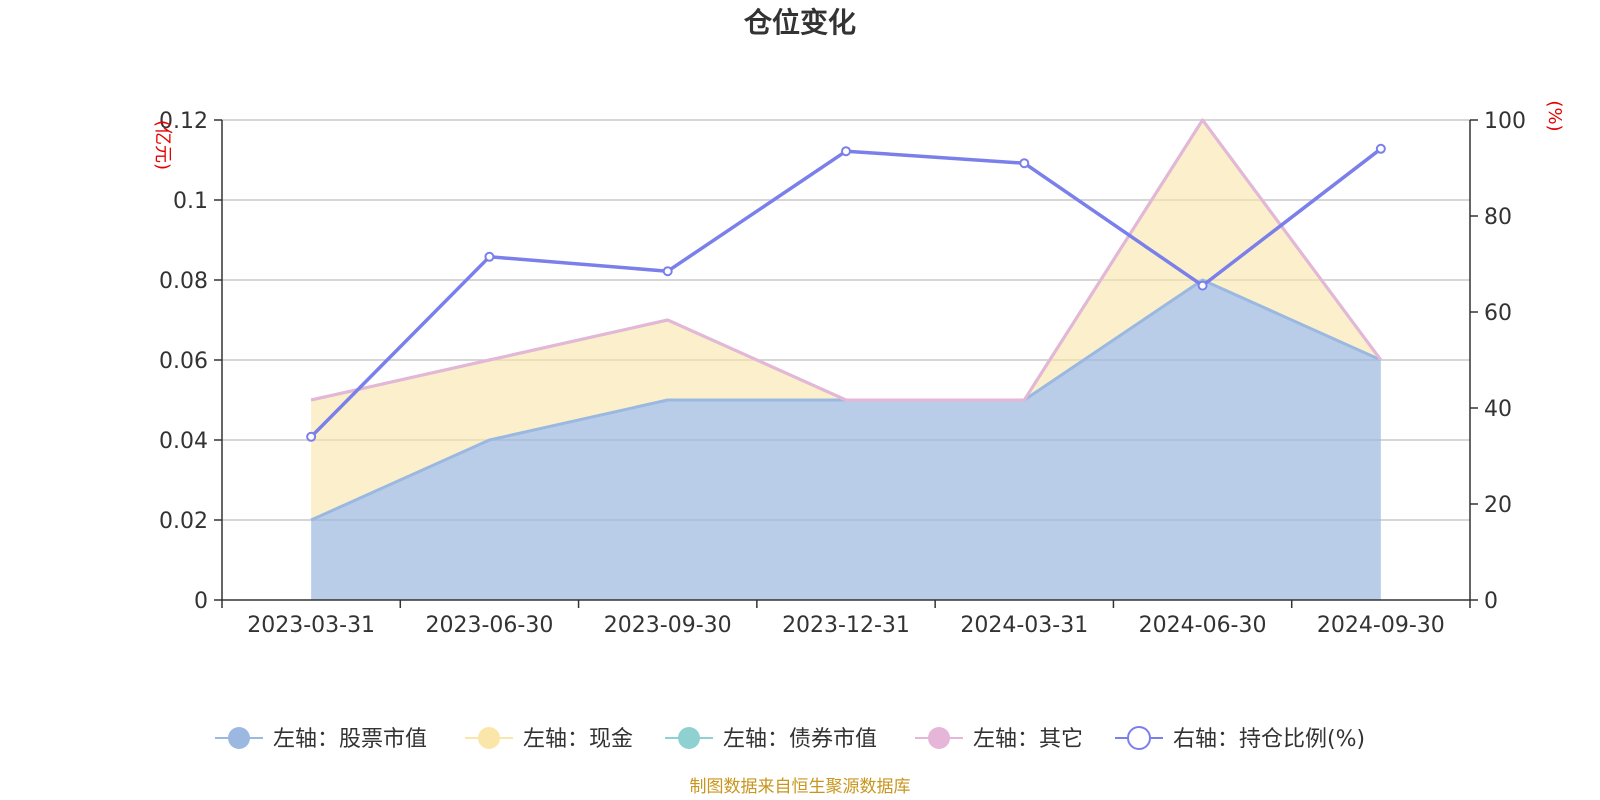  What do you see at coordinates (1381, 625) in the screenshot?
I see `x-tick-label: 2024-09-30` at bounding box center [1381, 625].